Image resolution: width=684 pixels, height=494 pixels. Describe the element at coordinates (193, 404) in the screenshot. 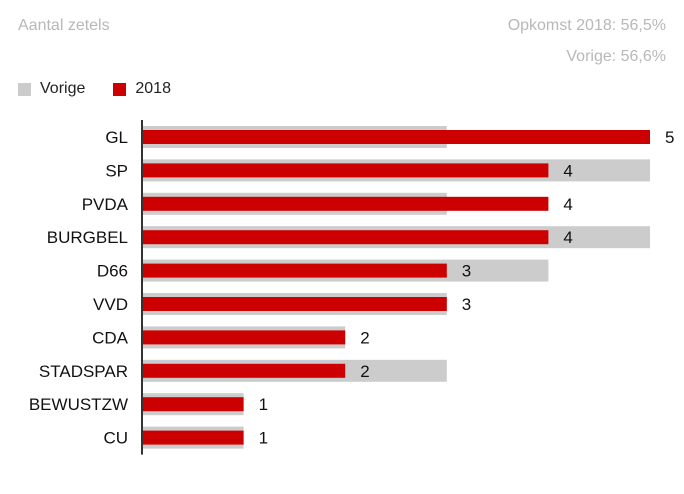

I see `bar-2018-bewustzw` at that location.